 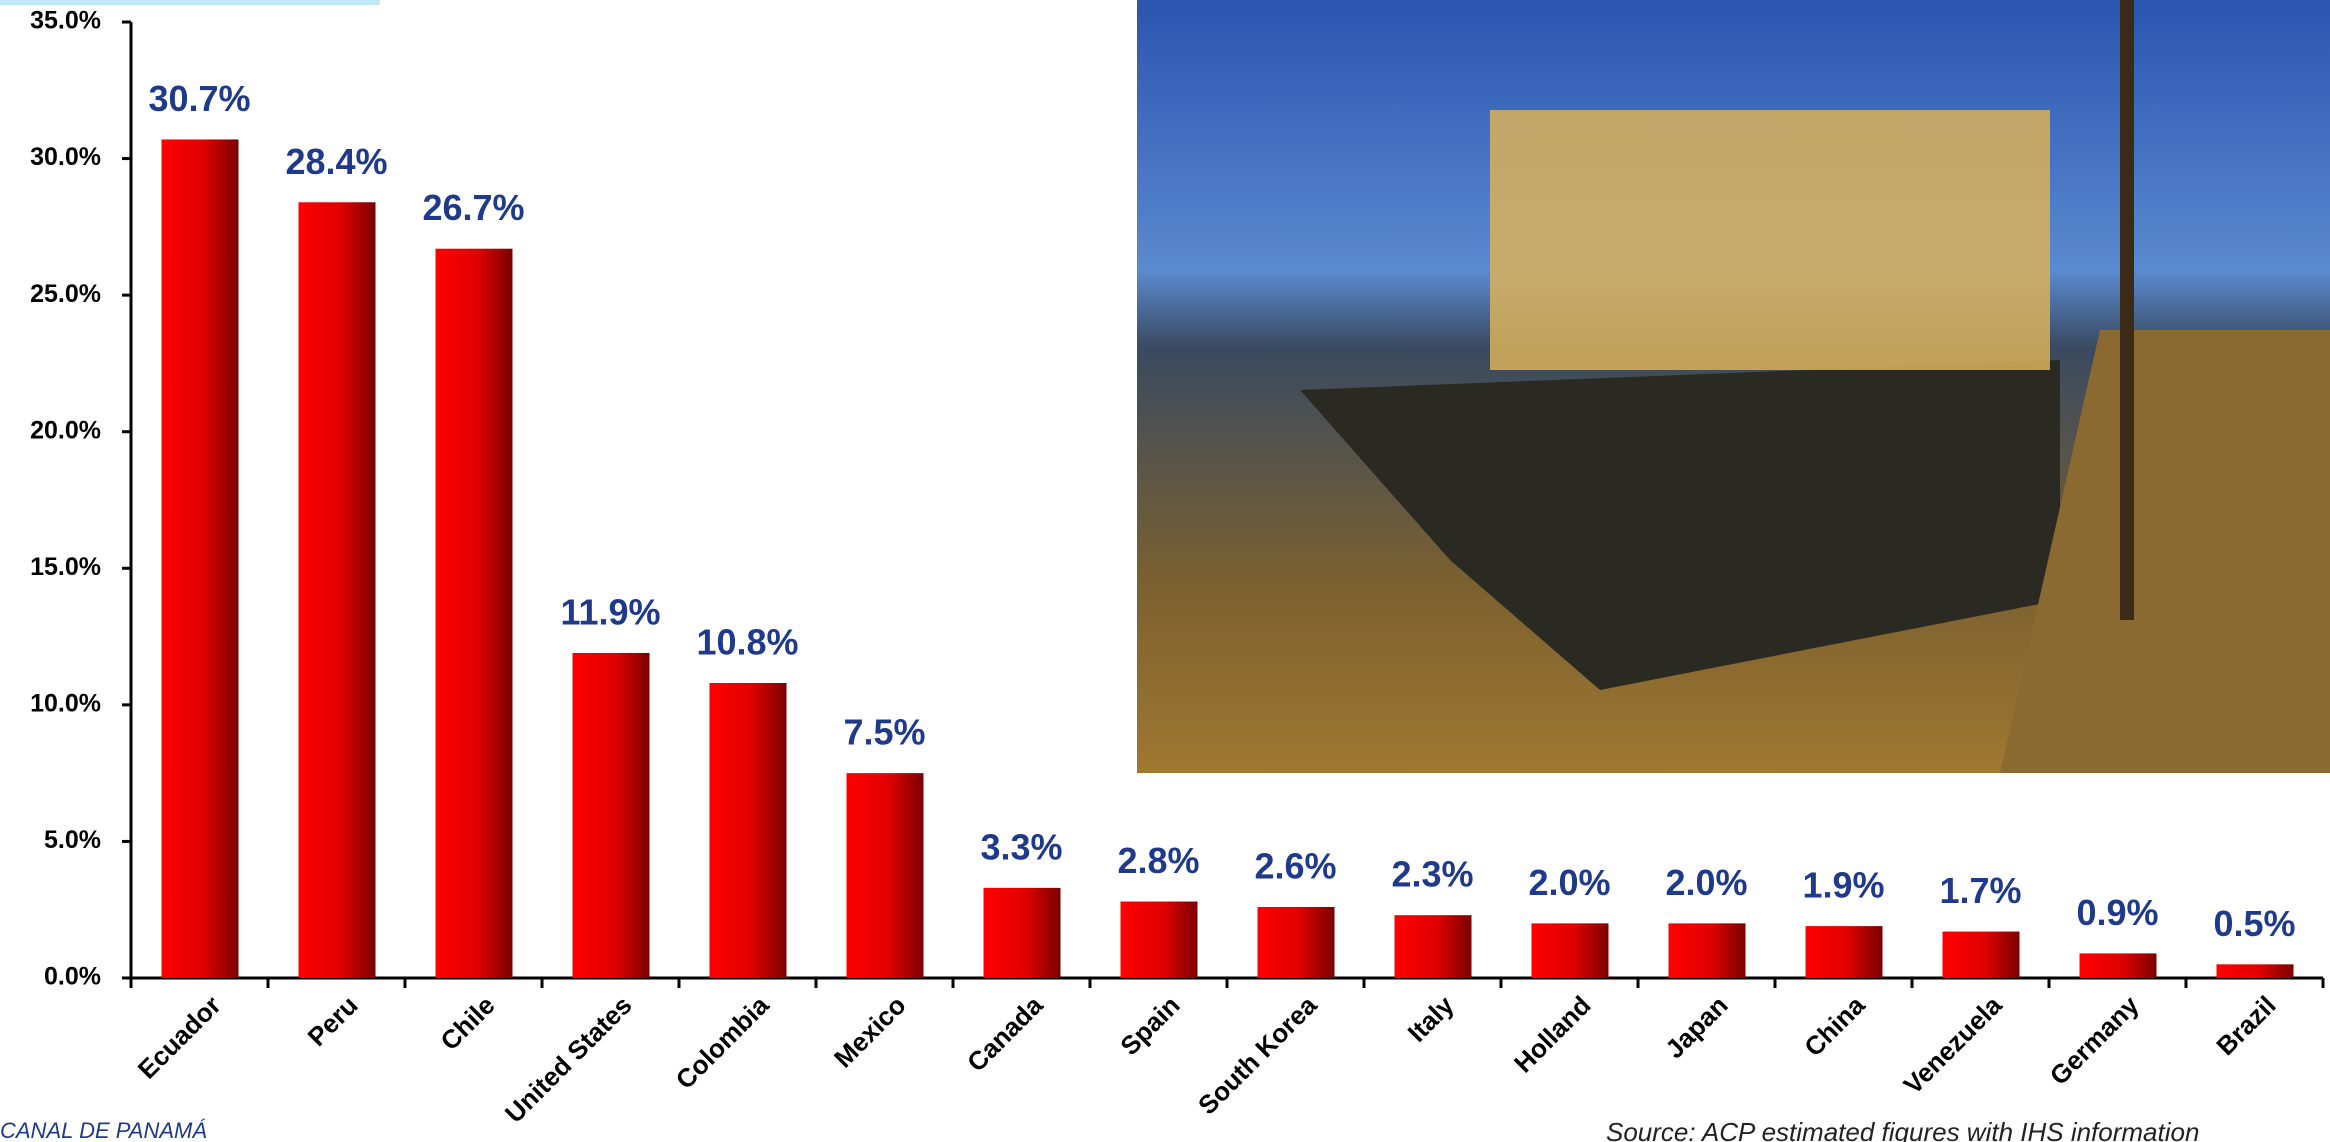 What do you see at coordinates (568, 1059) in the screenshot?
I see `x-tick-label: United States` at bounding box center [568, 1059].